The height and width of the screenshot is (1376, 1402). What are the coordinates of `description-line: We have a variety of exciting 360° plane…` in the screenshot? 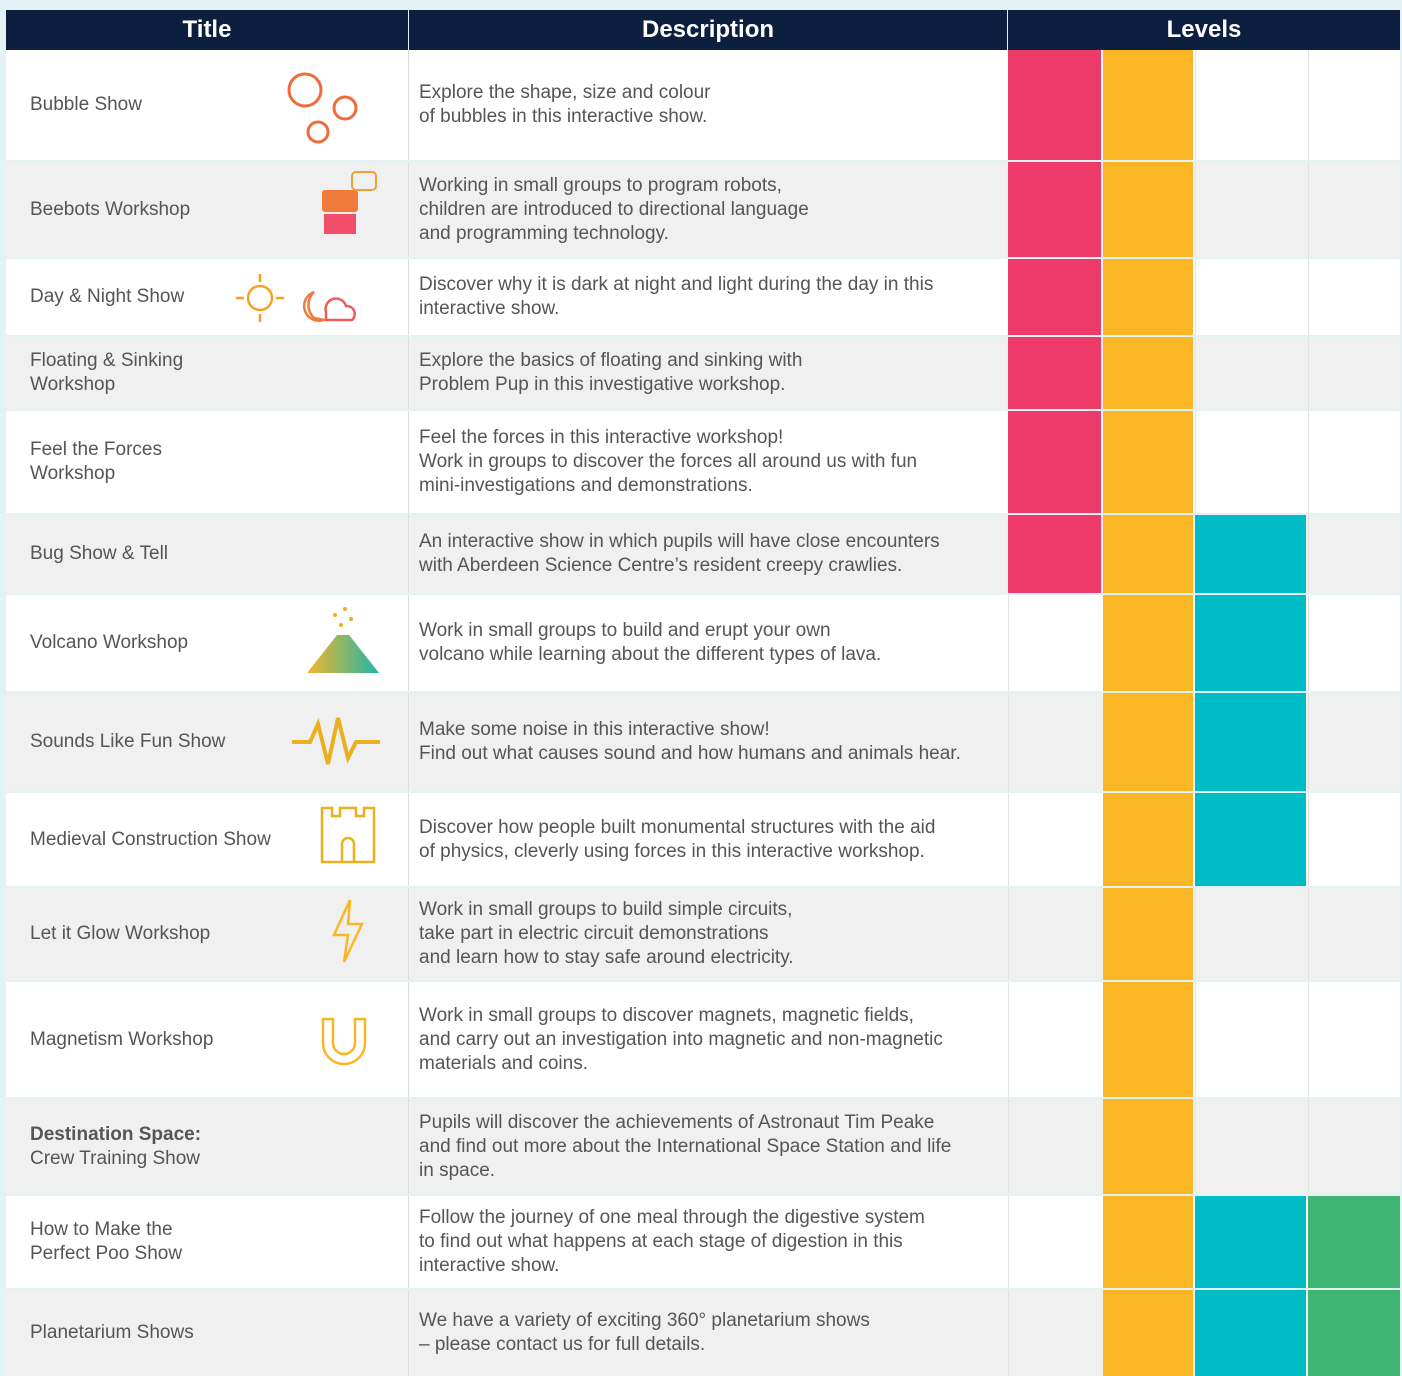 It's located at (644, 1320).